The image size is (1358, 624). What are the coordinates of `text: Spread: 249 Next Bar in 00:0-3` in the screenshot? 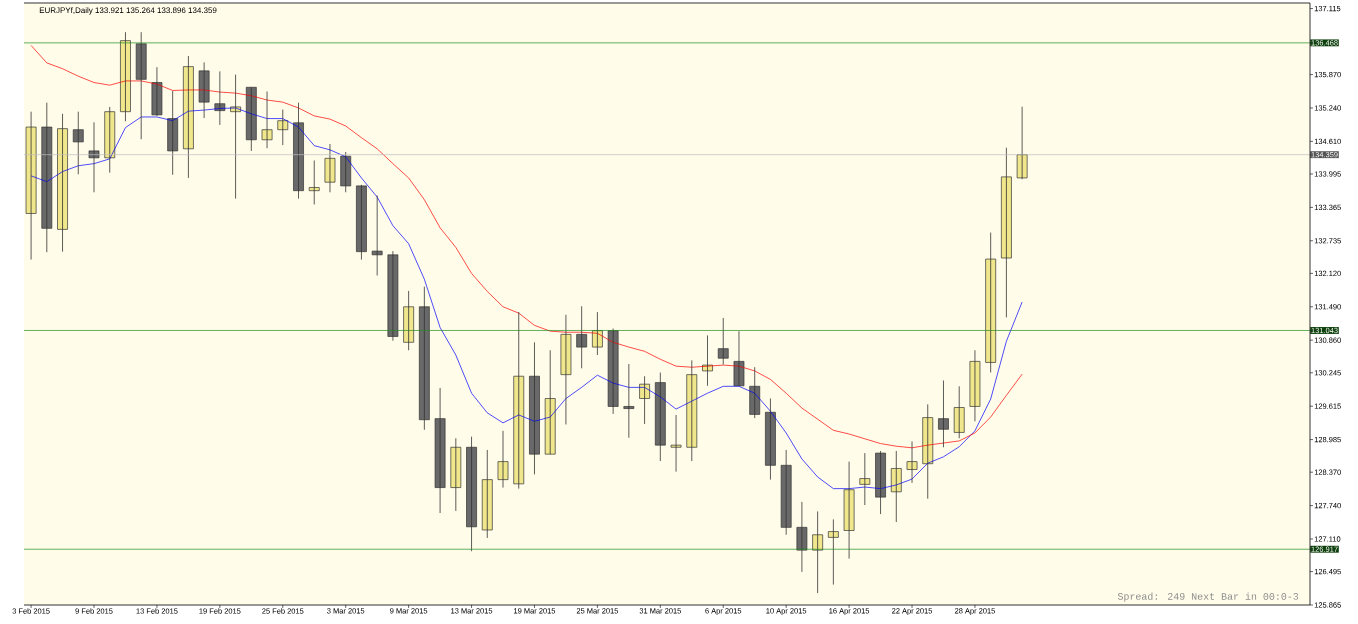 It's located at (1208, 597).